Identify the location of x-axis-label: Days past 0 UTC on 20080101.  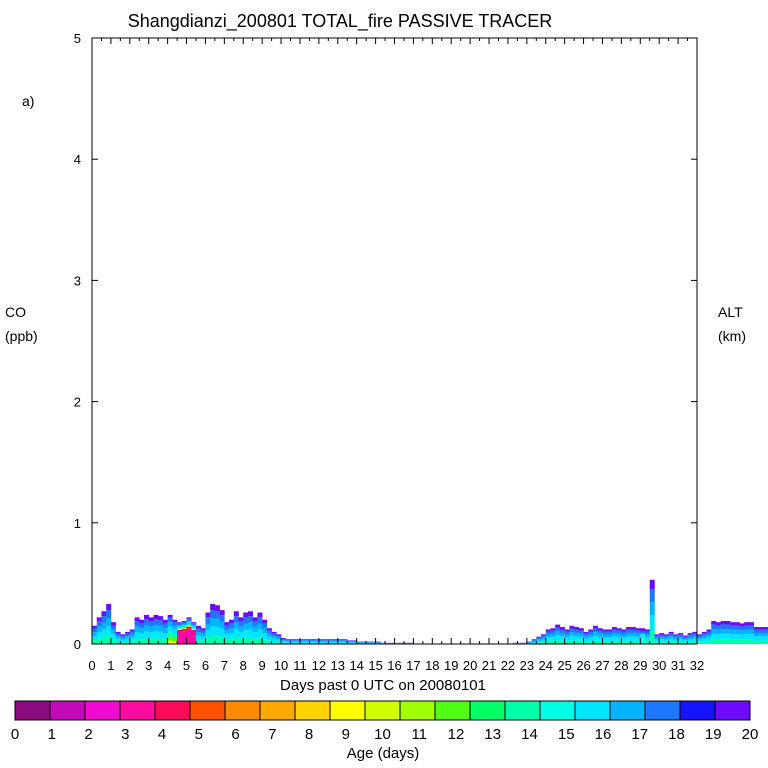
(383, 685).